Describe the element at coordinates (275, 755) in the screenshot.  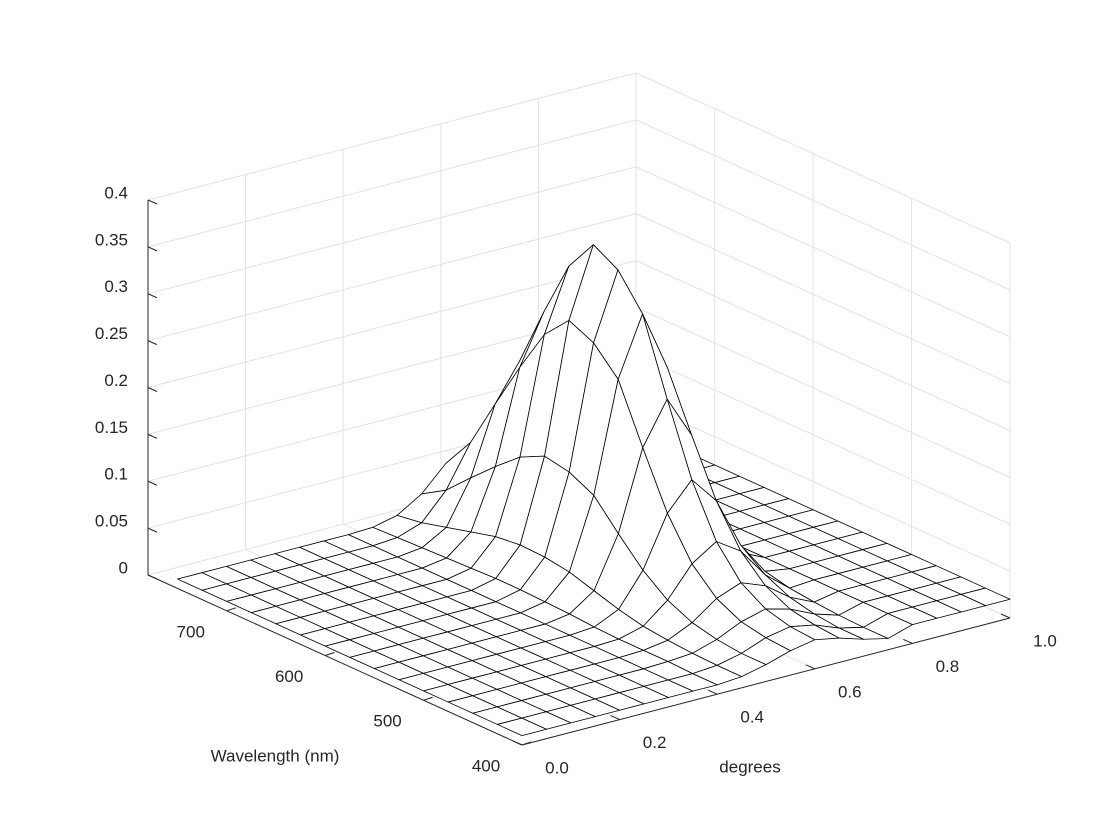
I see `y-axis-label: Wavelength (nm)` at that location.